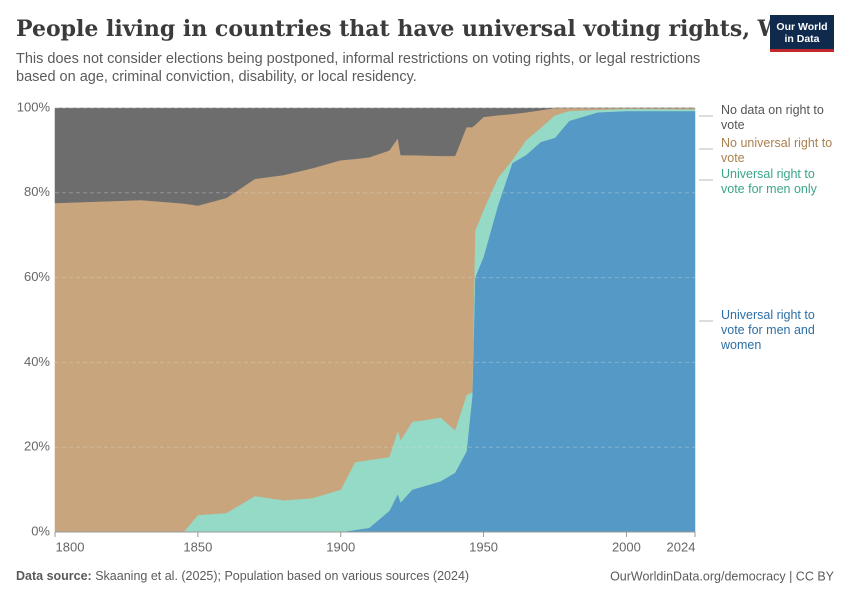 The width and height of the screenshot is (850, 600). What do you see at coordinates (802, 50) in the screenshot?
I see `logo-bar` at bounding box center [802, 50].